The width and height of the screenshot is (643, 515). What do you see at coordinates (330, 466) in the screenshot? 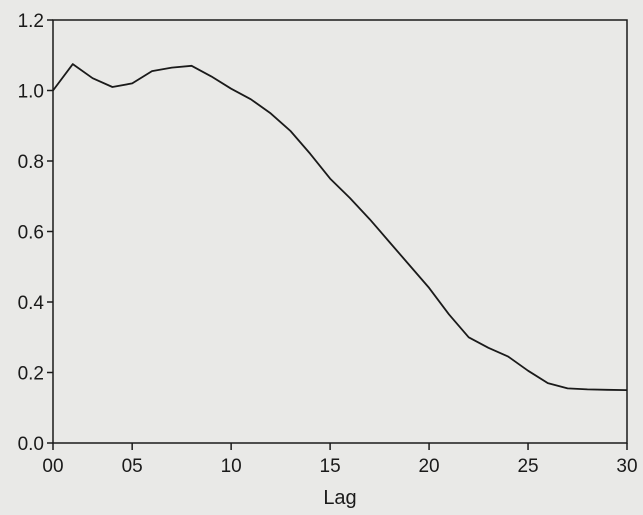
I see `x-tick-label: 15` at bounding box center [330, 466].